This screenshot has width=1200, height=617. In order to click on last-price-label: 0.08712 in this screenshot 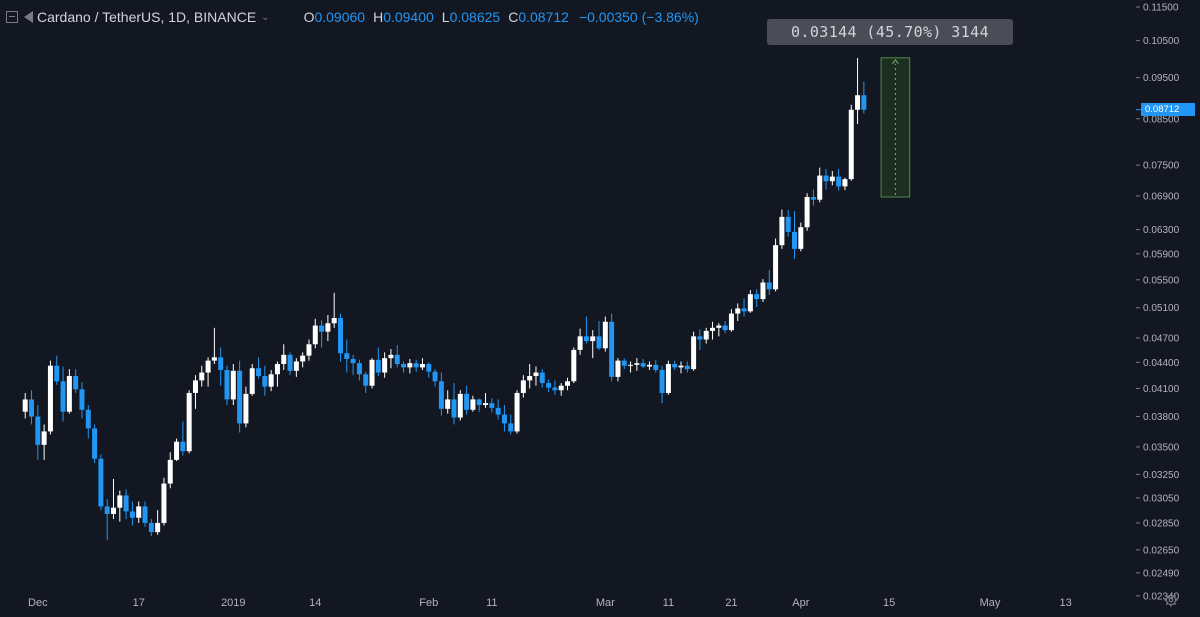, I will do `click(1168, 110)`.